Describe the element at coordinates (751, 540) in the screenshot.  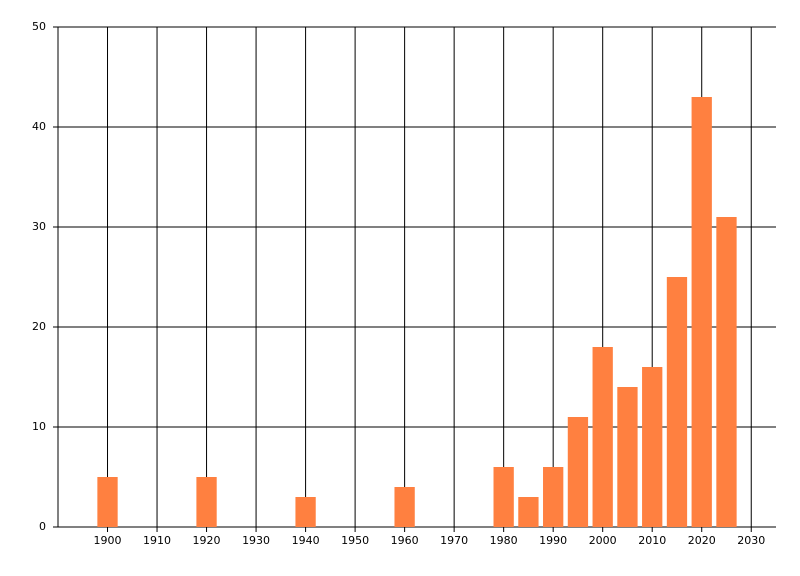
I see `x-tick-label: 2030` at that location.